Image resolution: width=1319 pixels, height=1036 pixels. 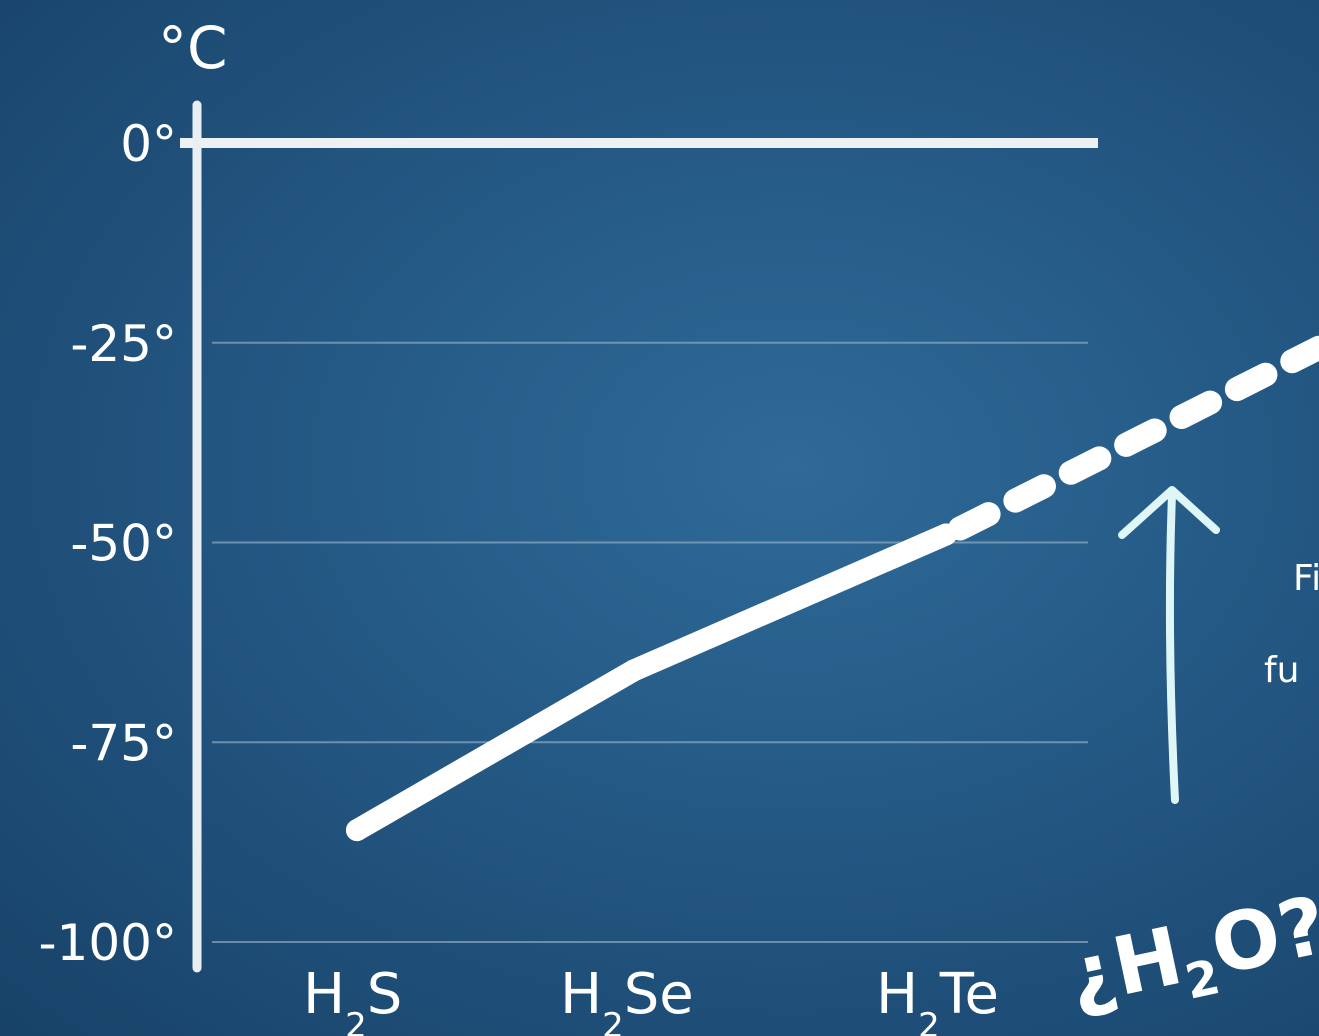 I want to click on y-tick-label-2: -50°, so click(x=123, y=544).